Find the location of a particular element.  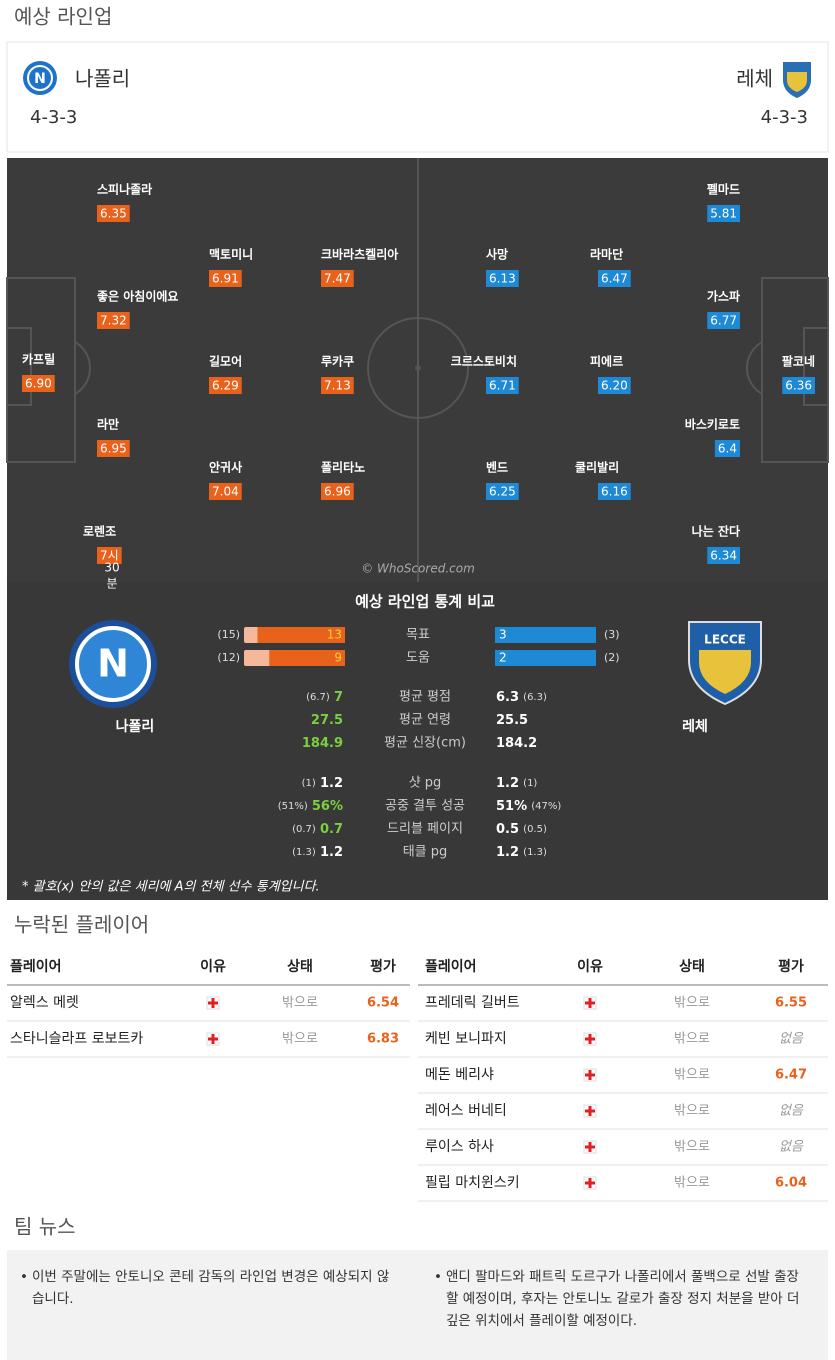

home-value: 56% is located at coordinates (327, 806).